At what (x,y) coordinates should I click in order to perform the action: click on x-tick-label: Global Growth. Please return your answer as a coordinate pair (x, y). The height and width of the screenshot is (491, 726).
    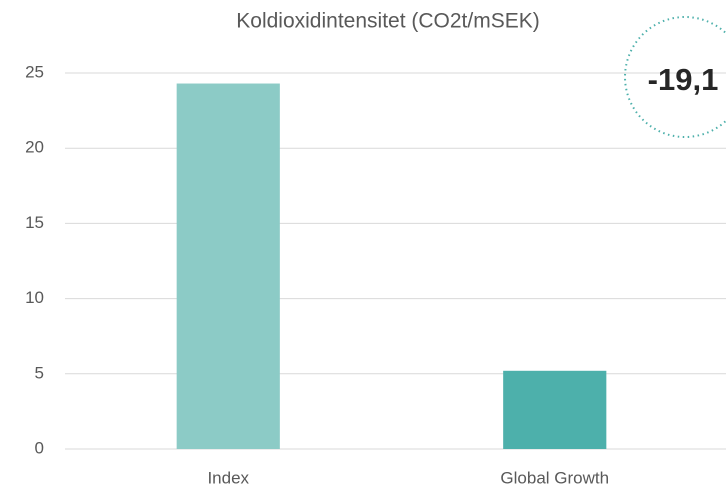
    Looking at the image, I should click on (554, 477).